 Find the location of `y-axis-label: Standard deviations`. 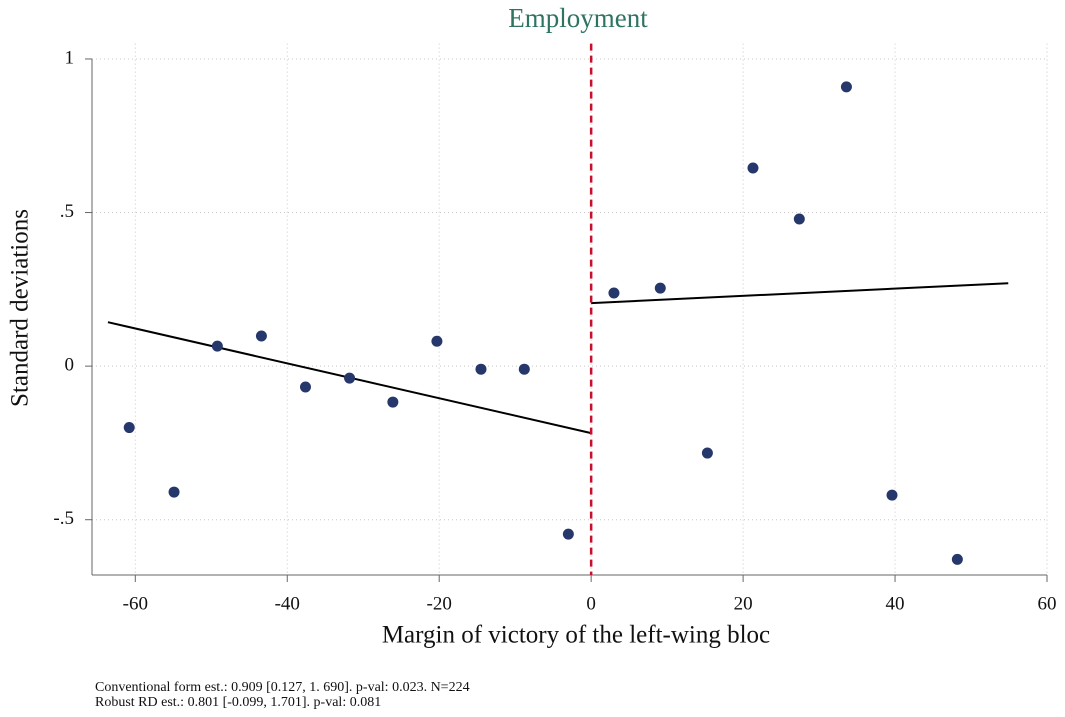

y-axis-label: Standard deviations is located at coordinates (20, 308).